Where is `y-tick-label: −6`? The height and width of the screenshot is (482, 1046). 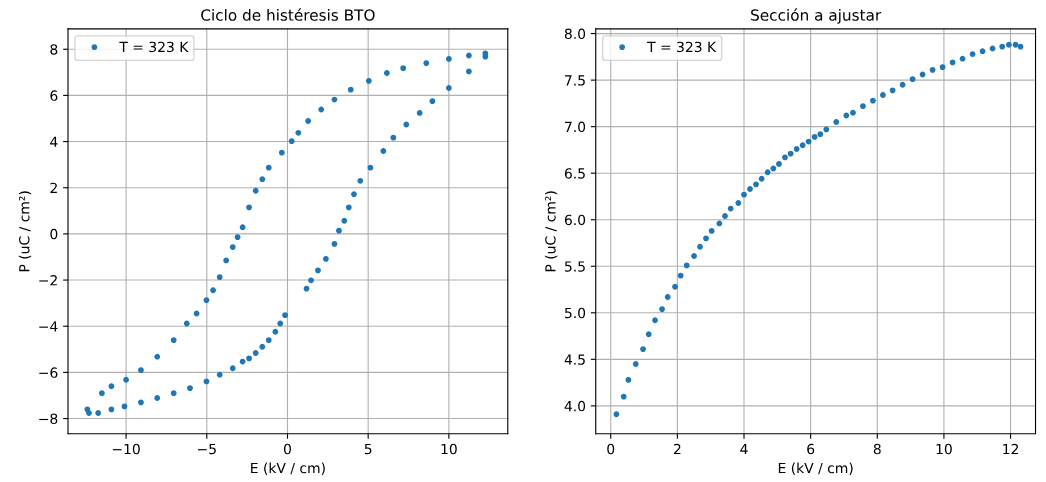 y-tick-label: −6 is located at coordinates (48, 372).